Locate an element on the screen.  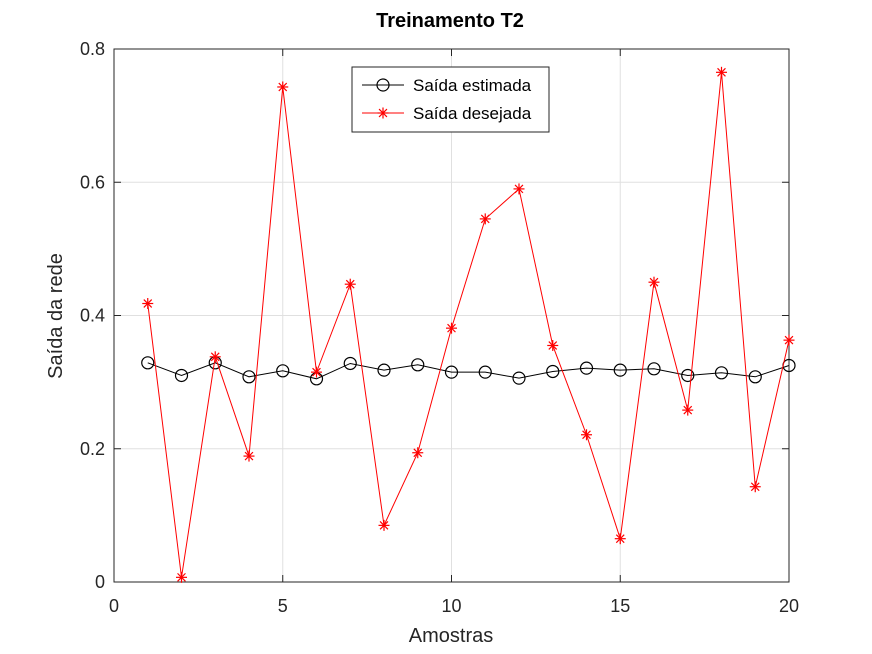
x-tick-label: 5 is located at coordinates (283, 606).